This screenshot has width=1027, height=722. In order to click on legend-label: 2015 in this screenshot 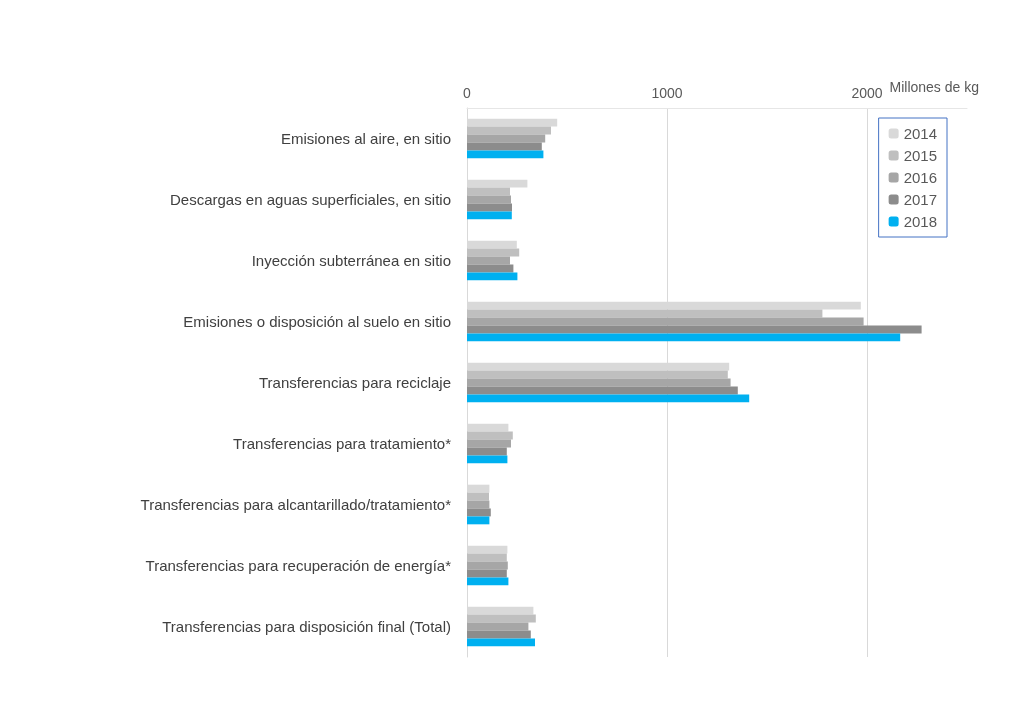, I will do `click(920, 155)`.